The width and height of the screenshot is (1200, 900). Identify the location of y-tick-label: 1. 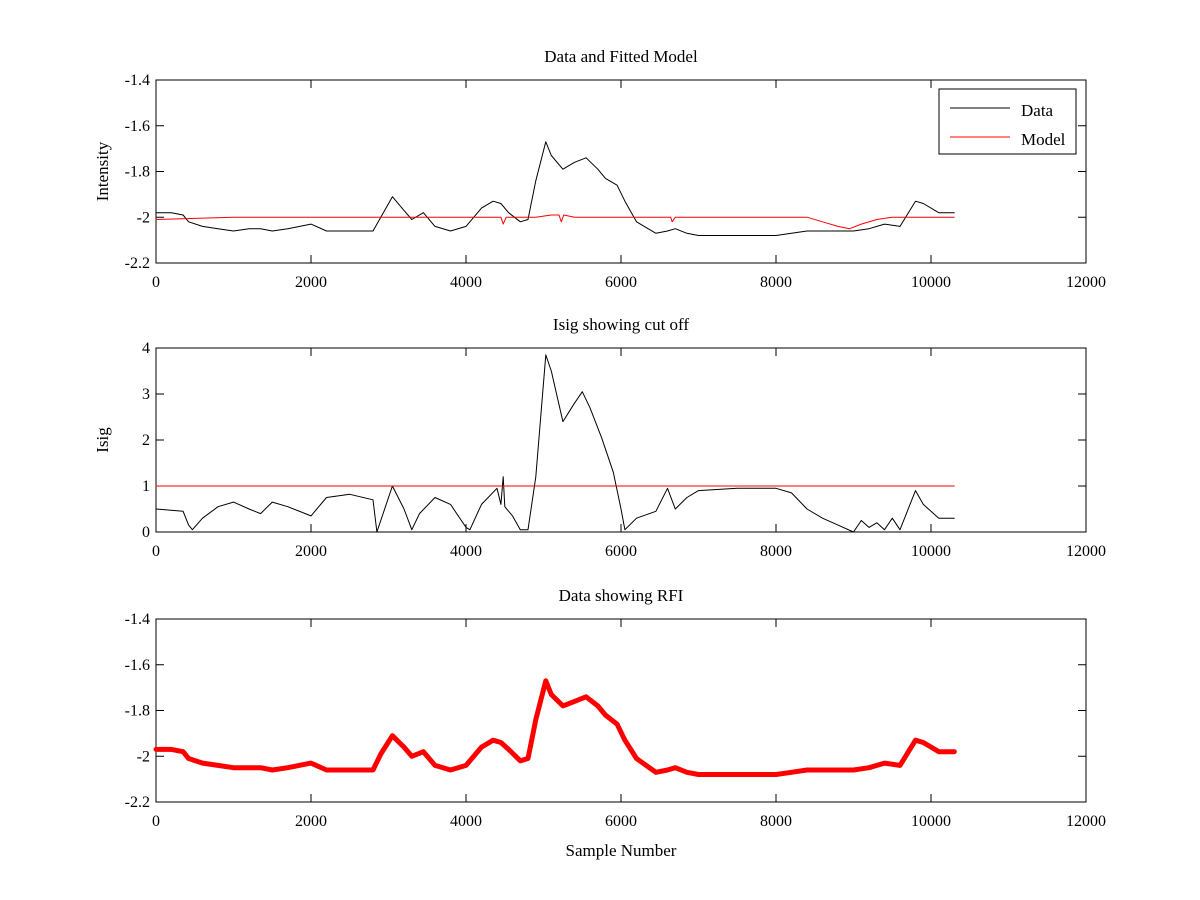
(146, 486).